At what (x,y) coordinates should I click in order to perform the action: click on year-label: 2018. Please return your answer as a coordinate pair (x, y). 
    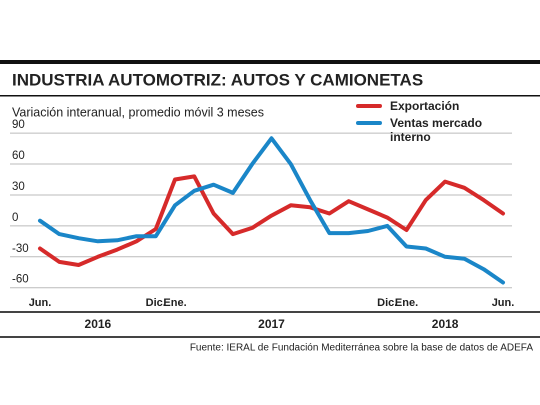
    Looking at the image, I should click on (445, 324).